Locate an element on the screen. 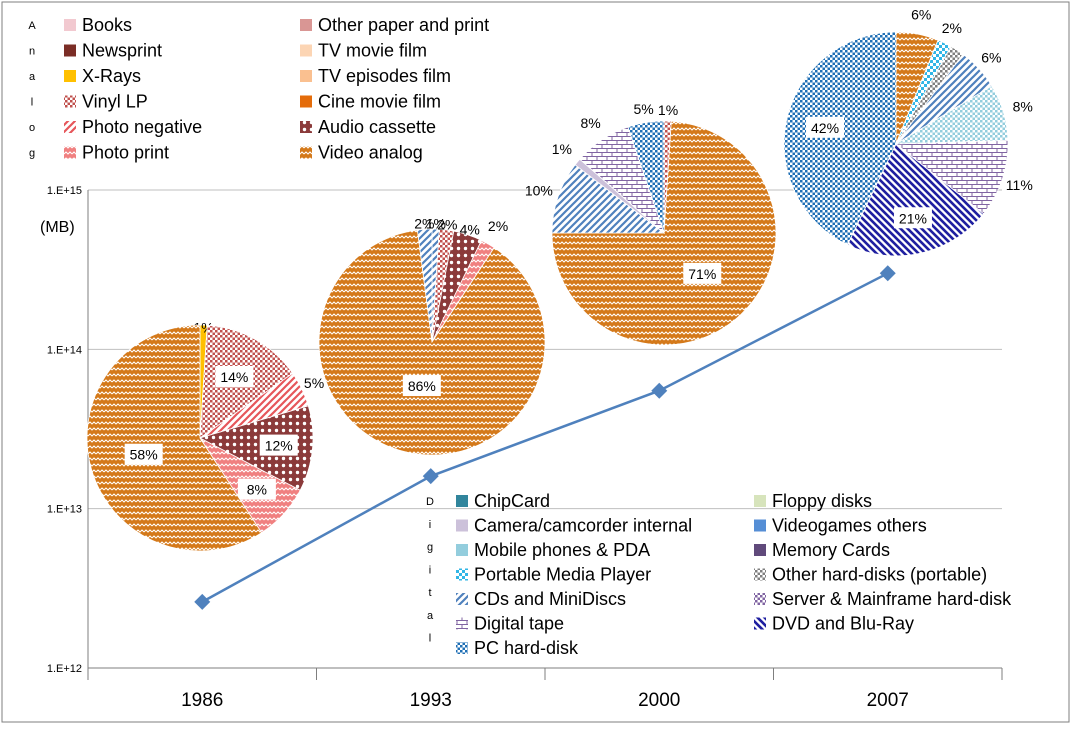  slice-label: 10% is located at coordinates (539, 191).